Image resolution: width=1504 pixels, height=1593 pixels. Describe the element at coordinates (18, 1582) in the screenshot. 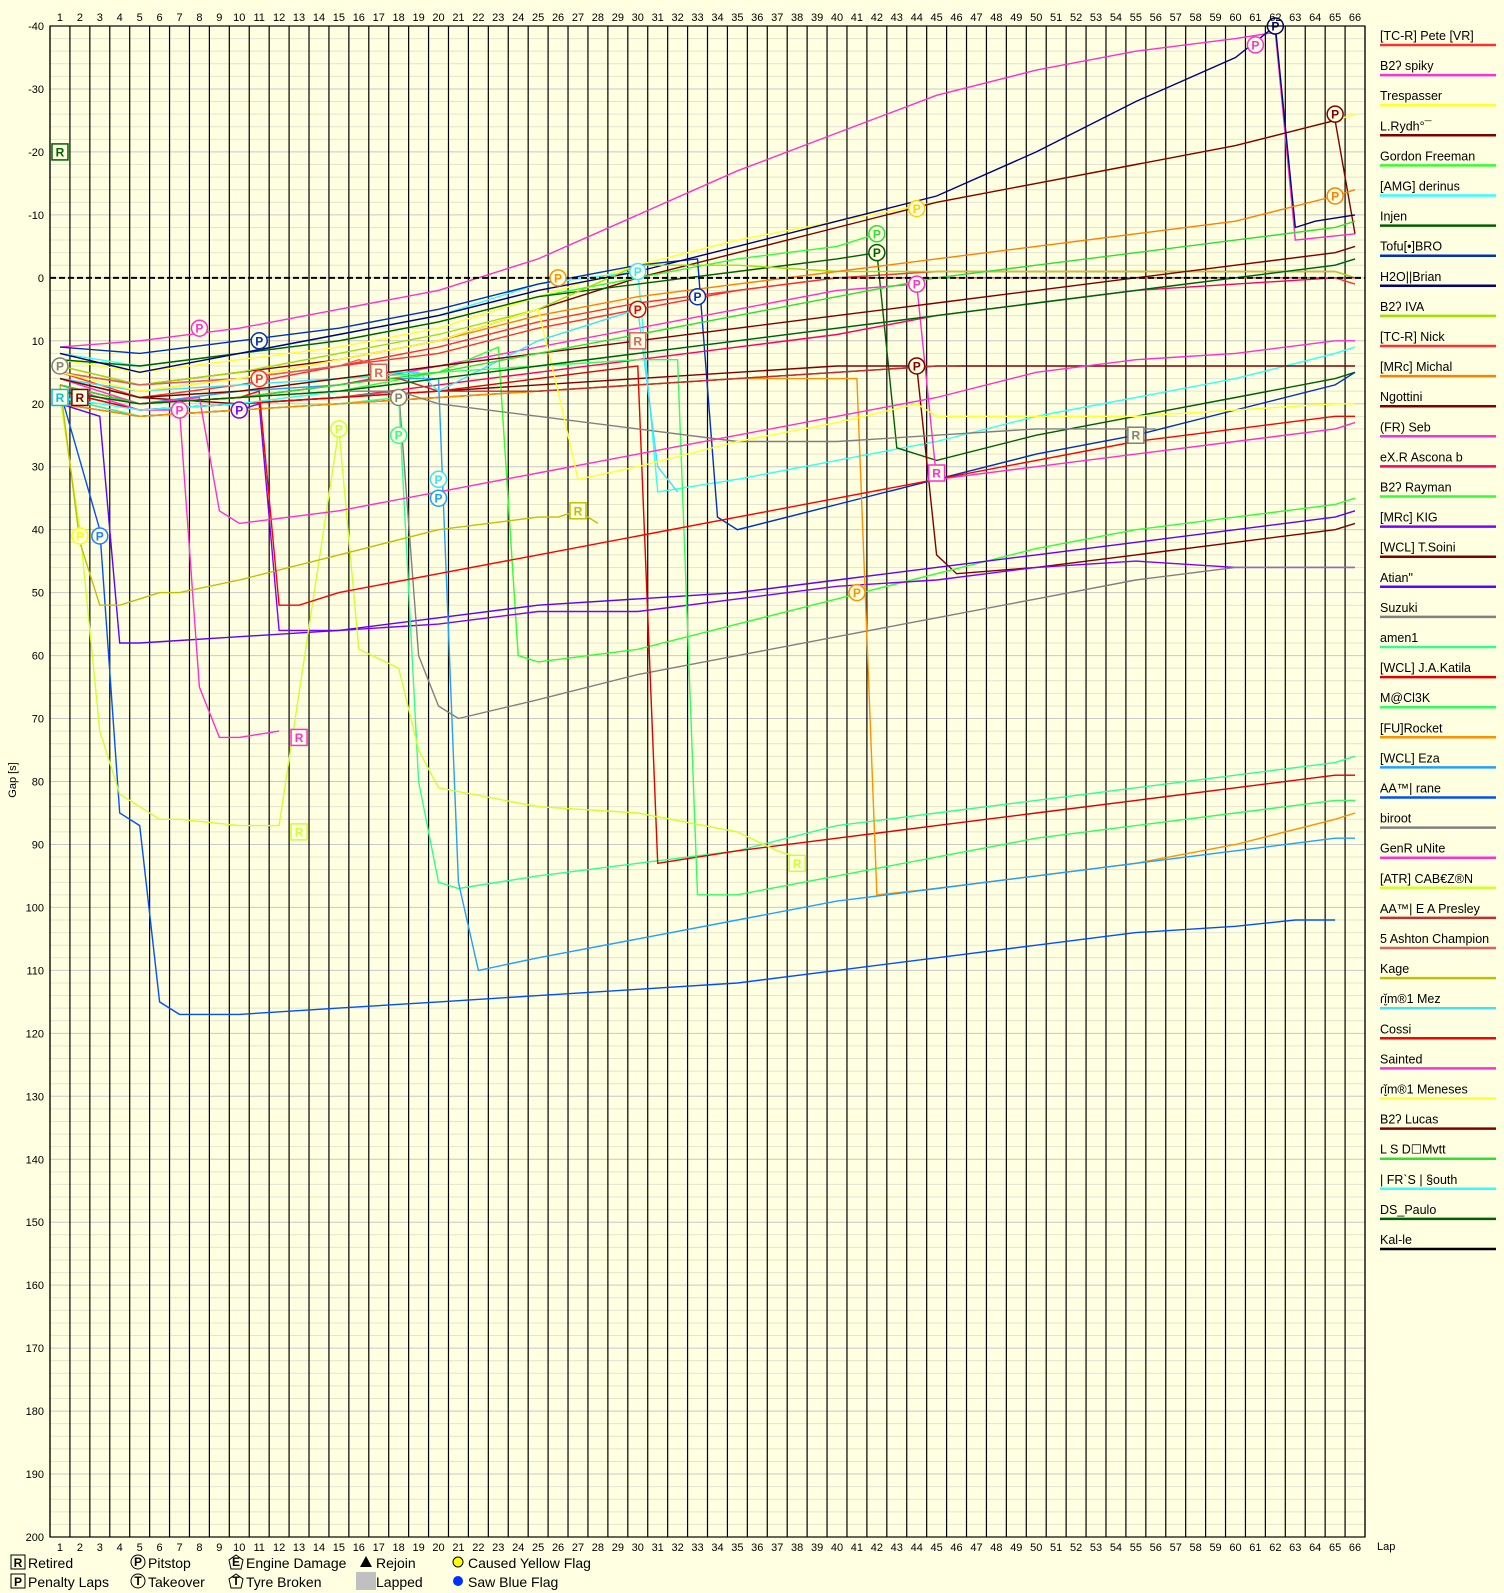

I see `footer-icon-letter: P` at that location.